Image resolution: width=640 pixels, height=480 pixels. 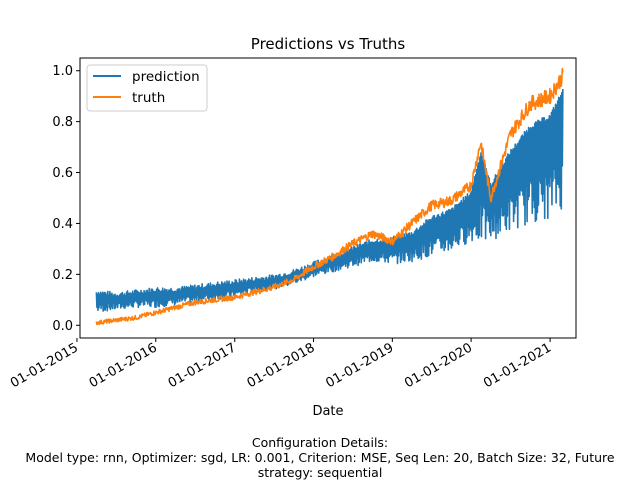 I want to click on x-tick-label: 01-01-2020, so click(x=438, y=365).